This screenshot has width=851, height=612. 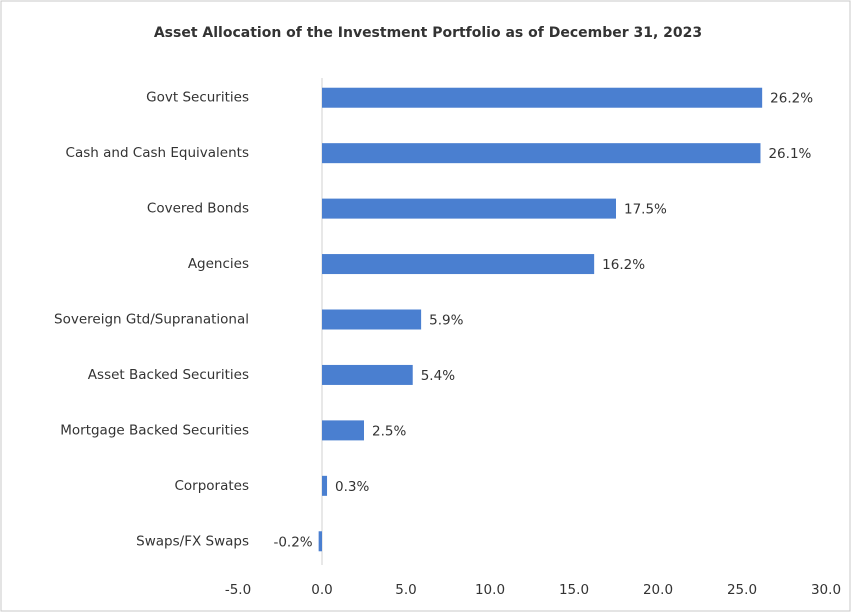 I want to click on y-tick-label: Sovereign Gtd/Supranational, so click(x=151, y=320).